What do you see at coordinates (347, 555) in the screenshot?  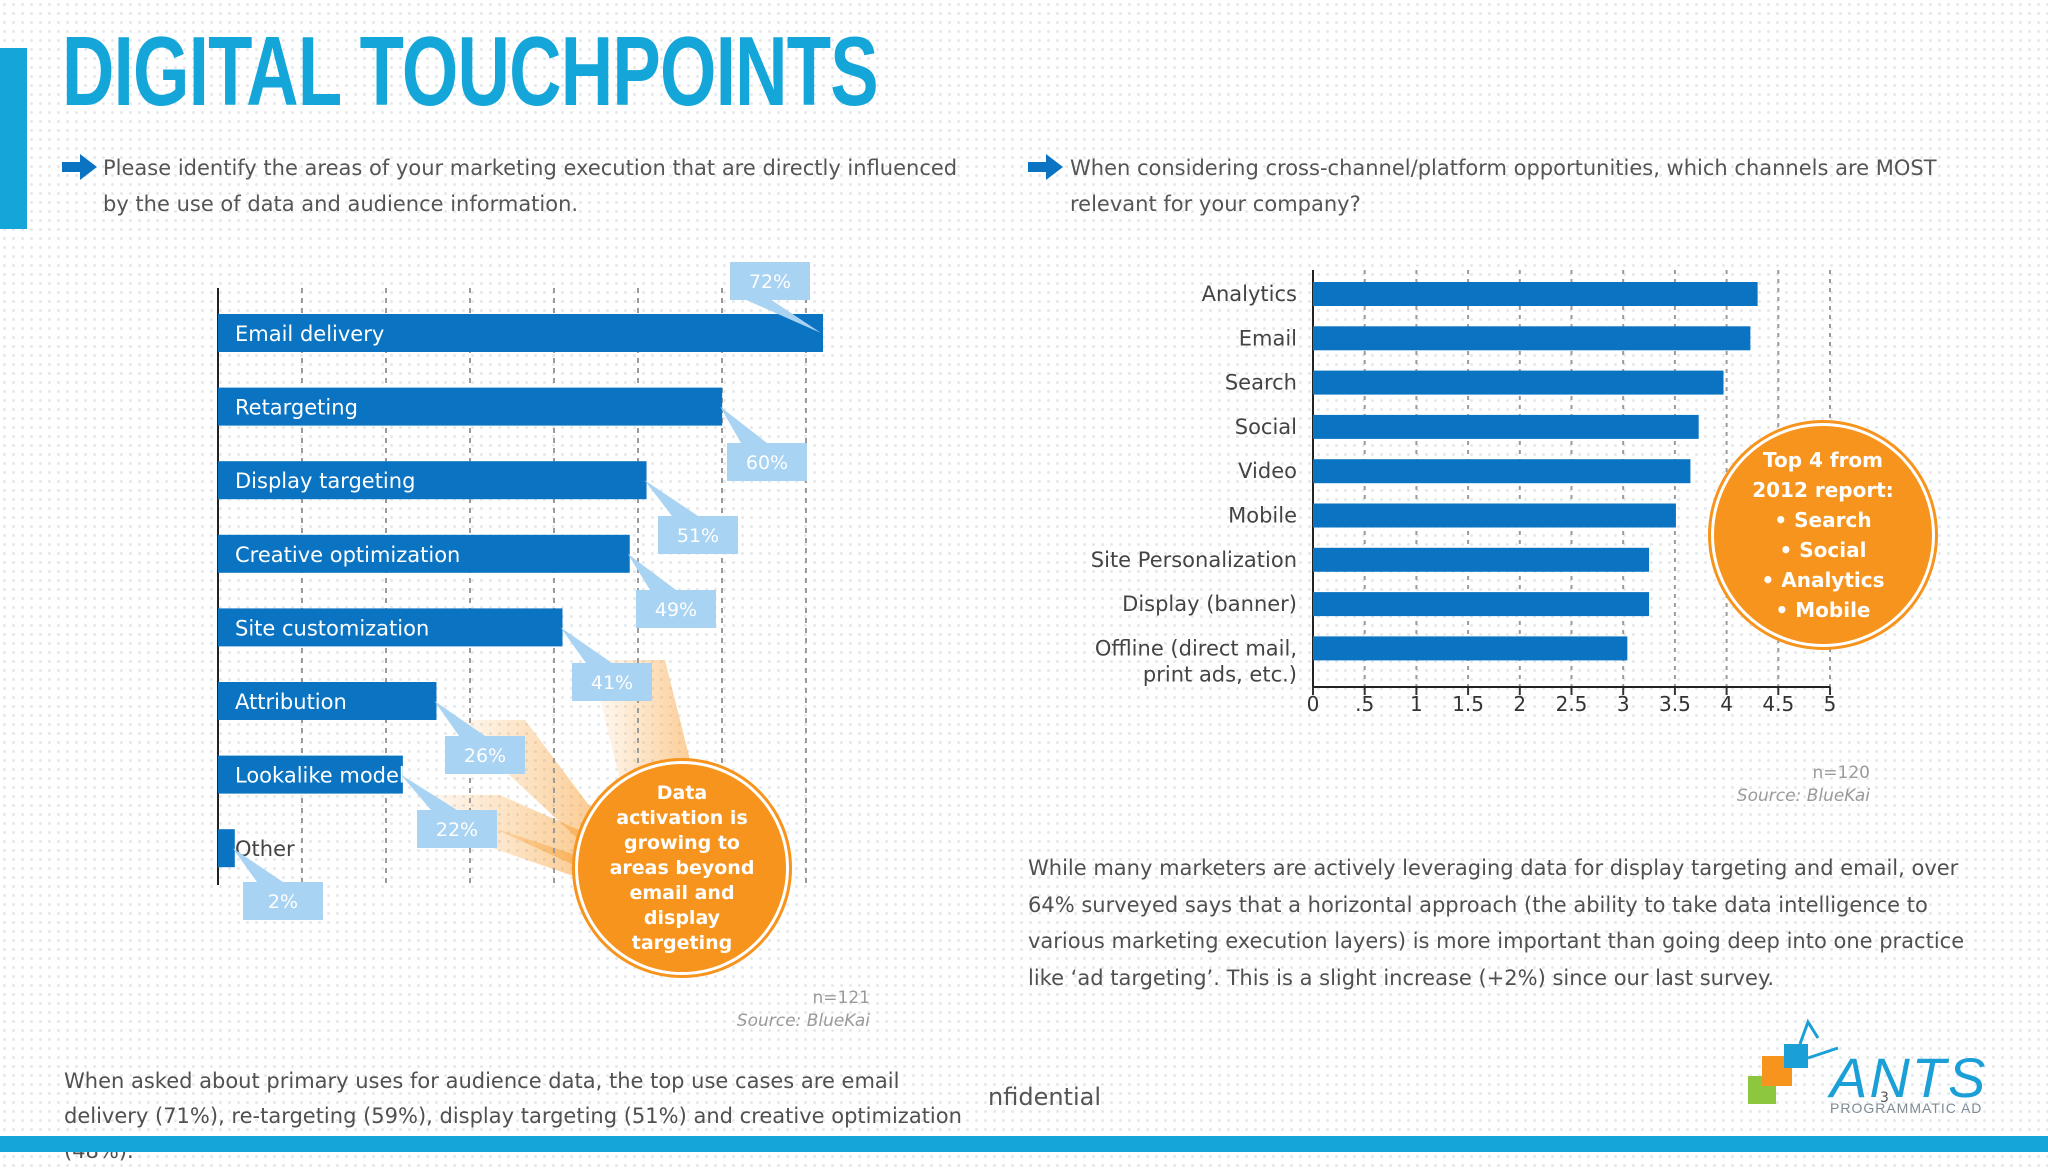 I see `bar-category-label: Creative optimization` at bounding box center [347, 555].